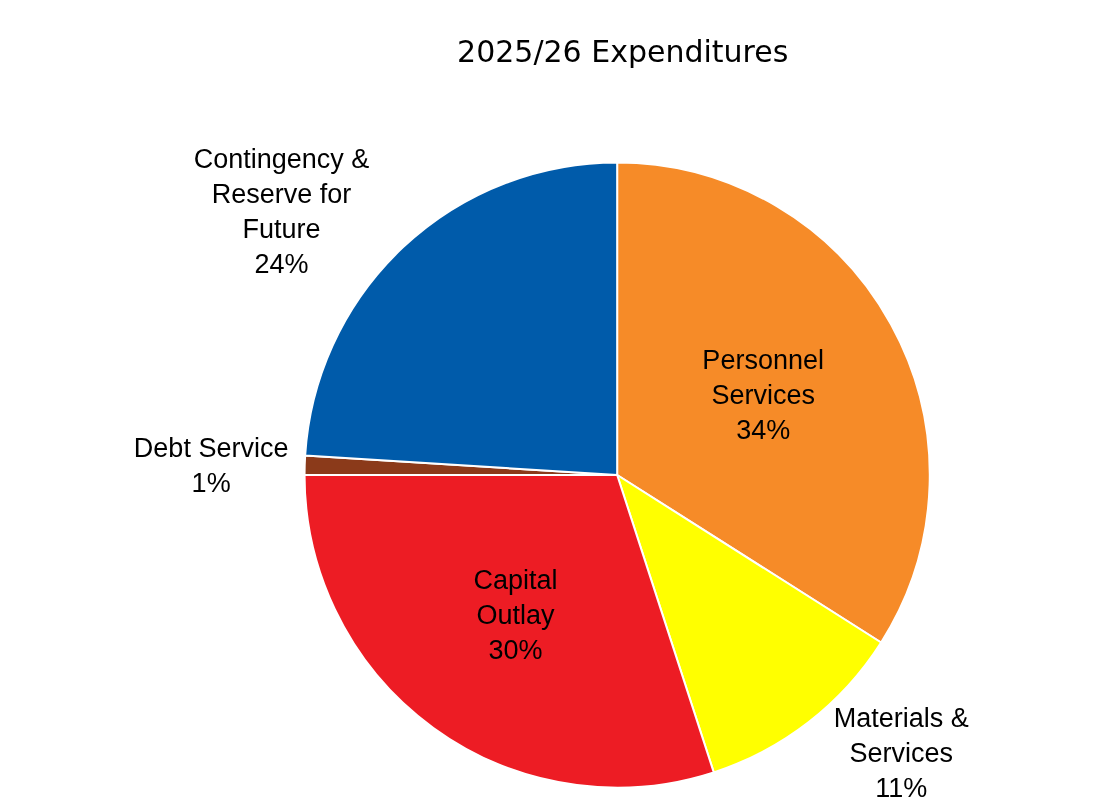 The image size is (1112, 812). What do you see at coordinates (281, 263) in the screenshot?
I see `data-label: 24%` at bounding box center [281, 263].